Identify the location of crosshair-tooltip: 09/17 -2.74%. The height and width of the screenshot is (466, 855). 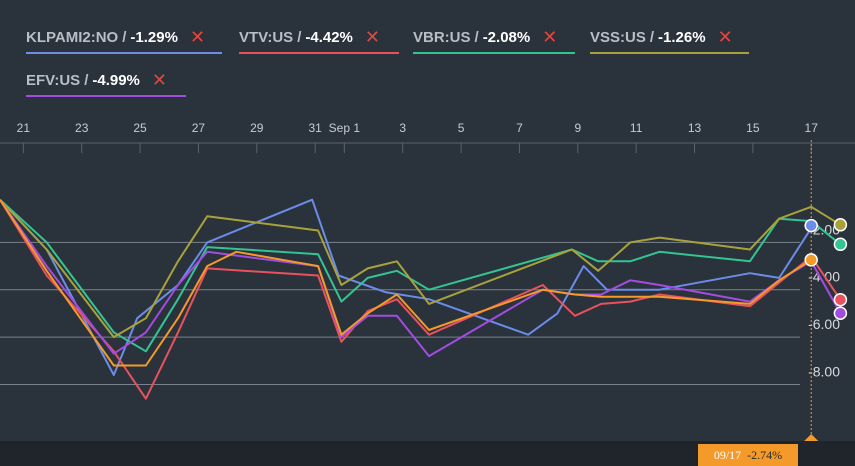
(748, 455).